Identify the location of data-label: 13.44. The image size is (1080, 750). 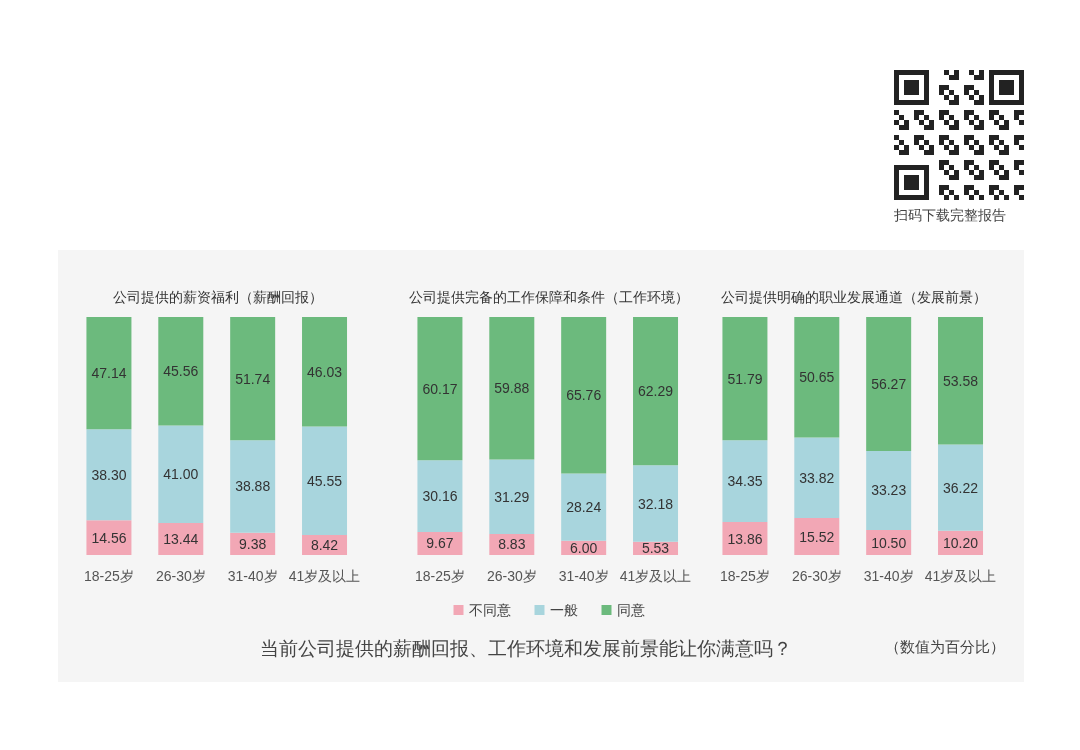
(181, 539).